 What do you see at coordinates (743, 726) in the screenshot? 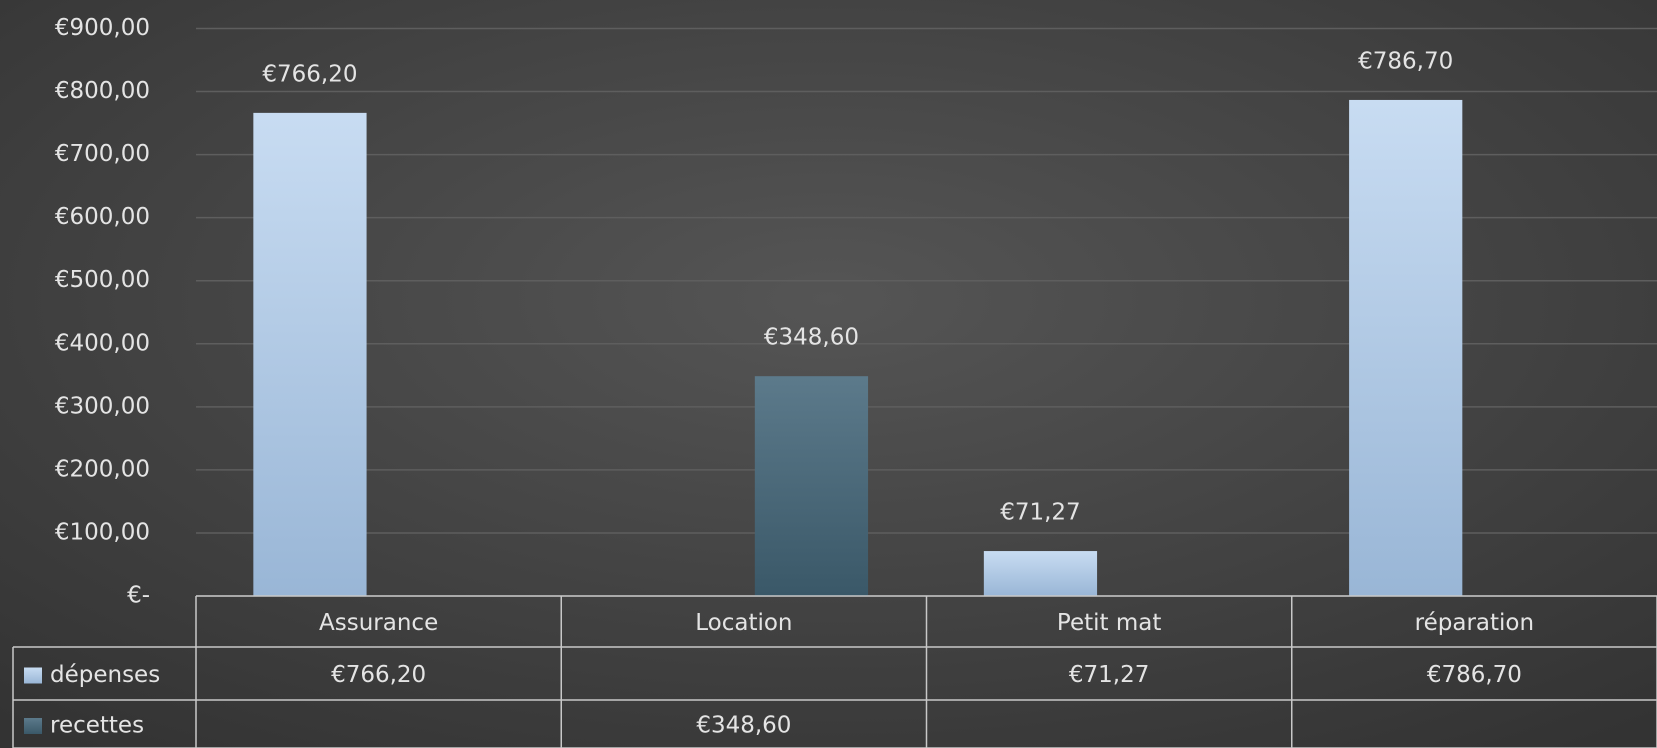
I see `table-value: €348,60` at bounding box center [743, 726].